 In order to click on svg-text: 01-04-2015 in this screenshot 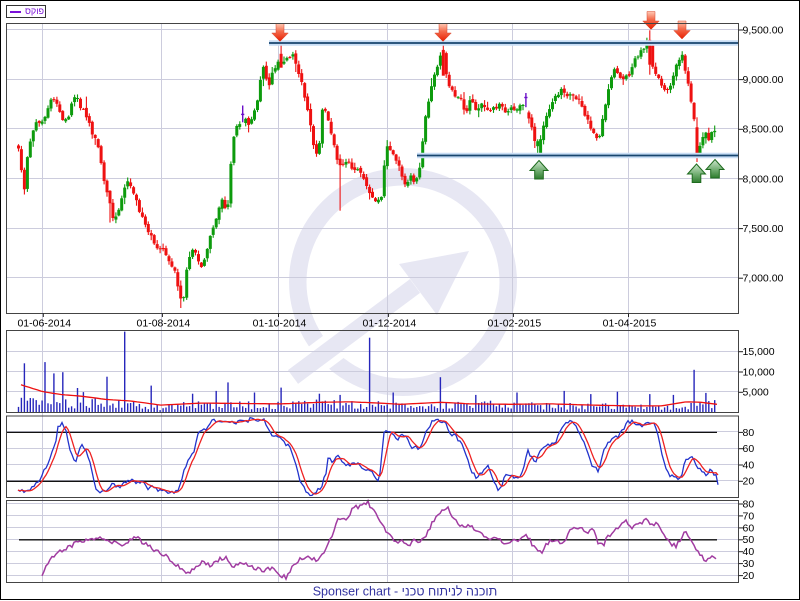, I will do `click(630, 324)`.